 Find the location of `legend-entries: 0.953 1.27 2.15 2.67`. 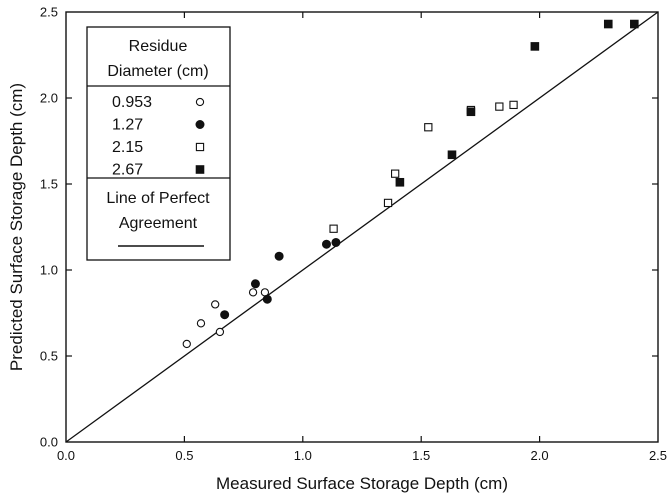

legend-entries: 0.953 1.27 2.15 2.67 is located at coordinates (158, 136).